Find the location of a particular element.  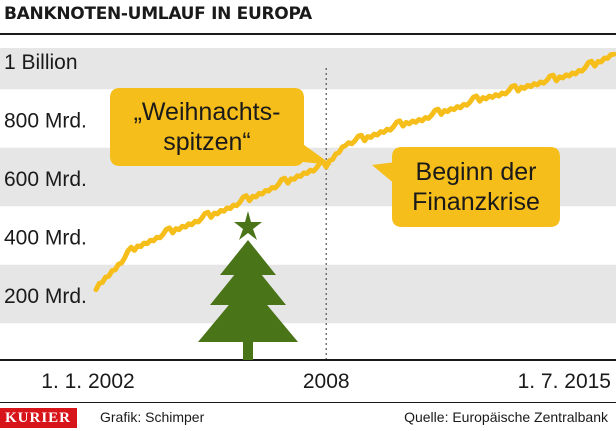

y-tick-label: 1 Billion is located at coordinates (41, 62).